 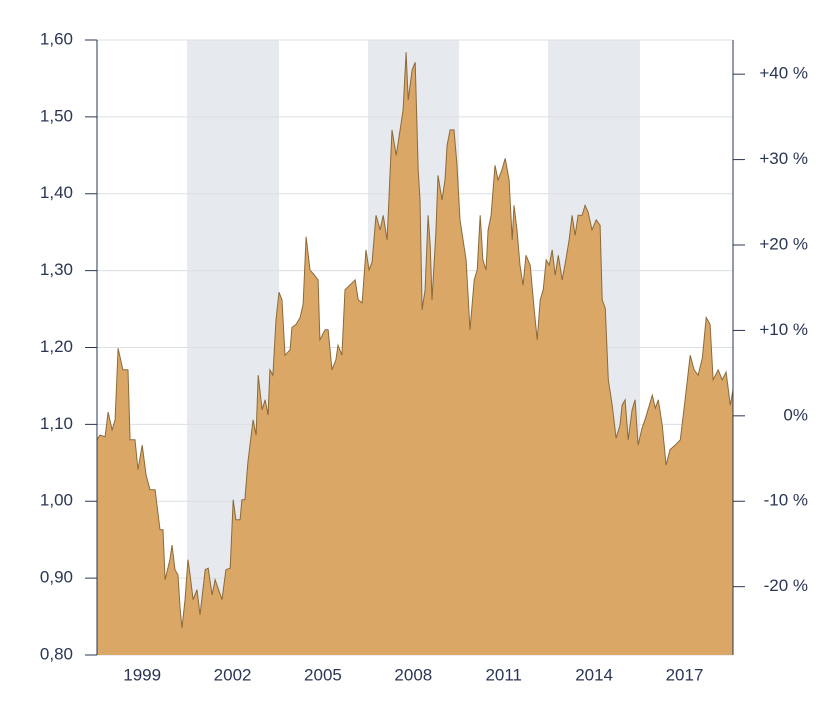 I want to click on x-tick-label: 2014, so click(x=594, y=674).